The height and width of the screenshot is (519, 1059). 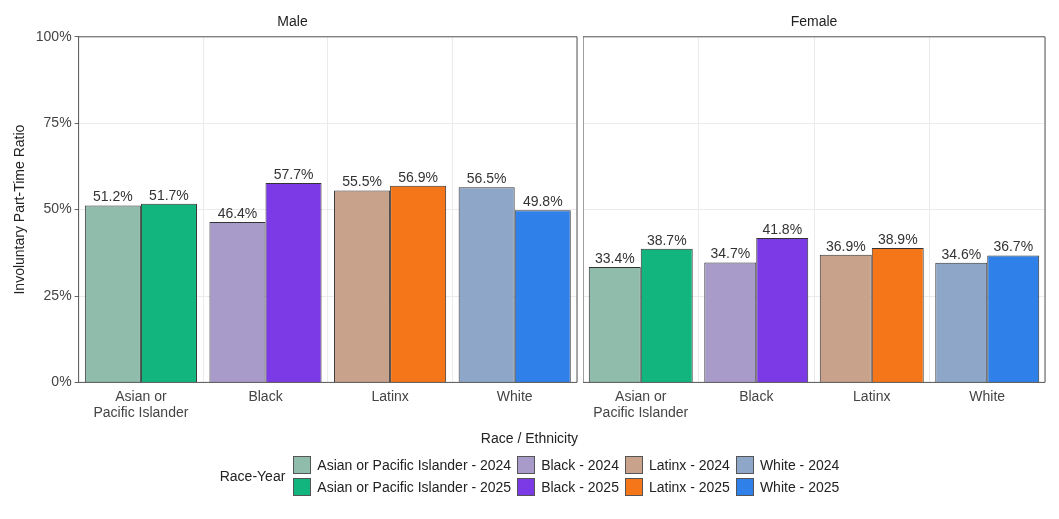 What do you see at coordinates (666, 239) in the screenshot?
I see `data-label: 38.7%` at bounding box center [666, 239].